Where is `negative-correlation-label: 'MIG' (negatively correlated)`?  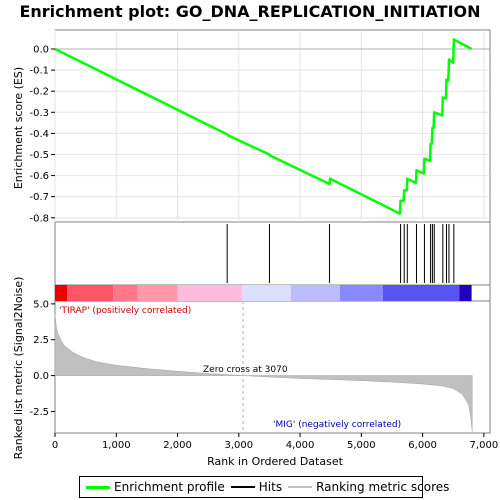
negative-correlation-label: 'MIG' (negatively correlated) is located at coordinates (337, 425).